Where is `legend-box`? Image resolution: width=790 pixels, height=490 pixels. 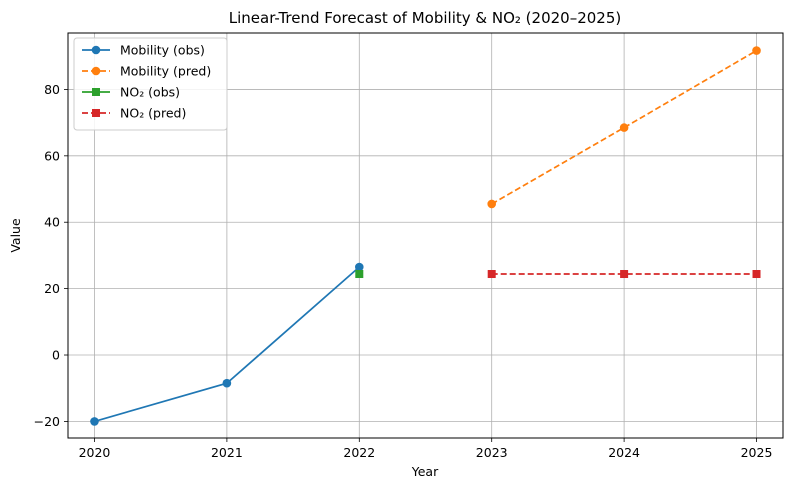
legend-box is located at coordinates (150, 84).